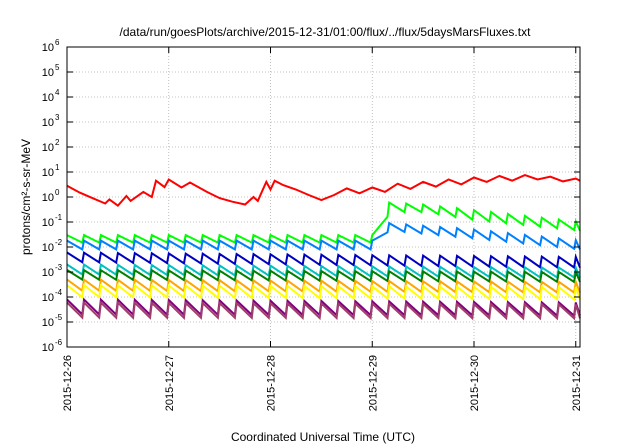 The image size is (640, 448). Describe the element at coordinates (272, 383) in the screenshot. I see `x-tick-label: 2015-12-28` at that location.